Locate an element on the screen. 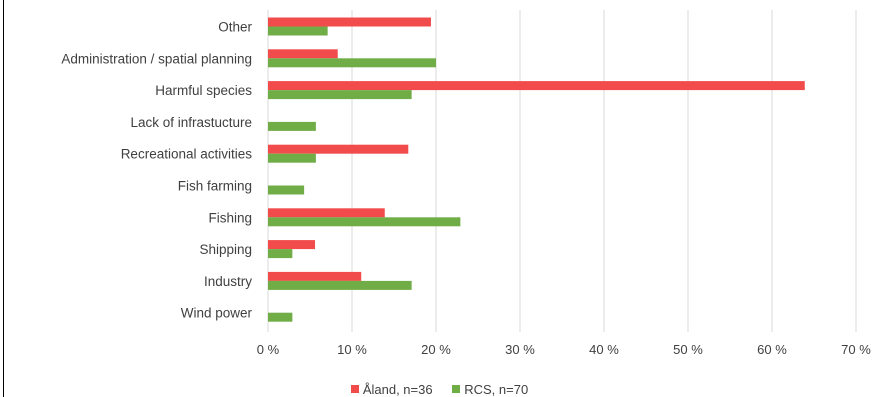  category-label: Recreational activities is located at coordinates (187, 154).